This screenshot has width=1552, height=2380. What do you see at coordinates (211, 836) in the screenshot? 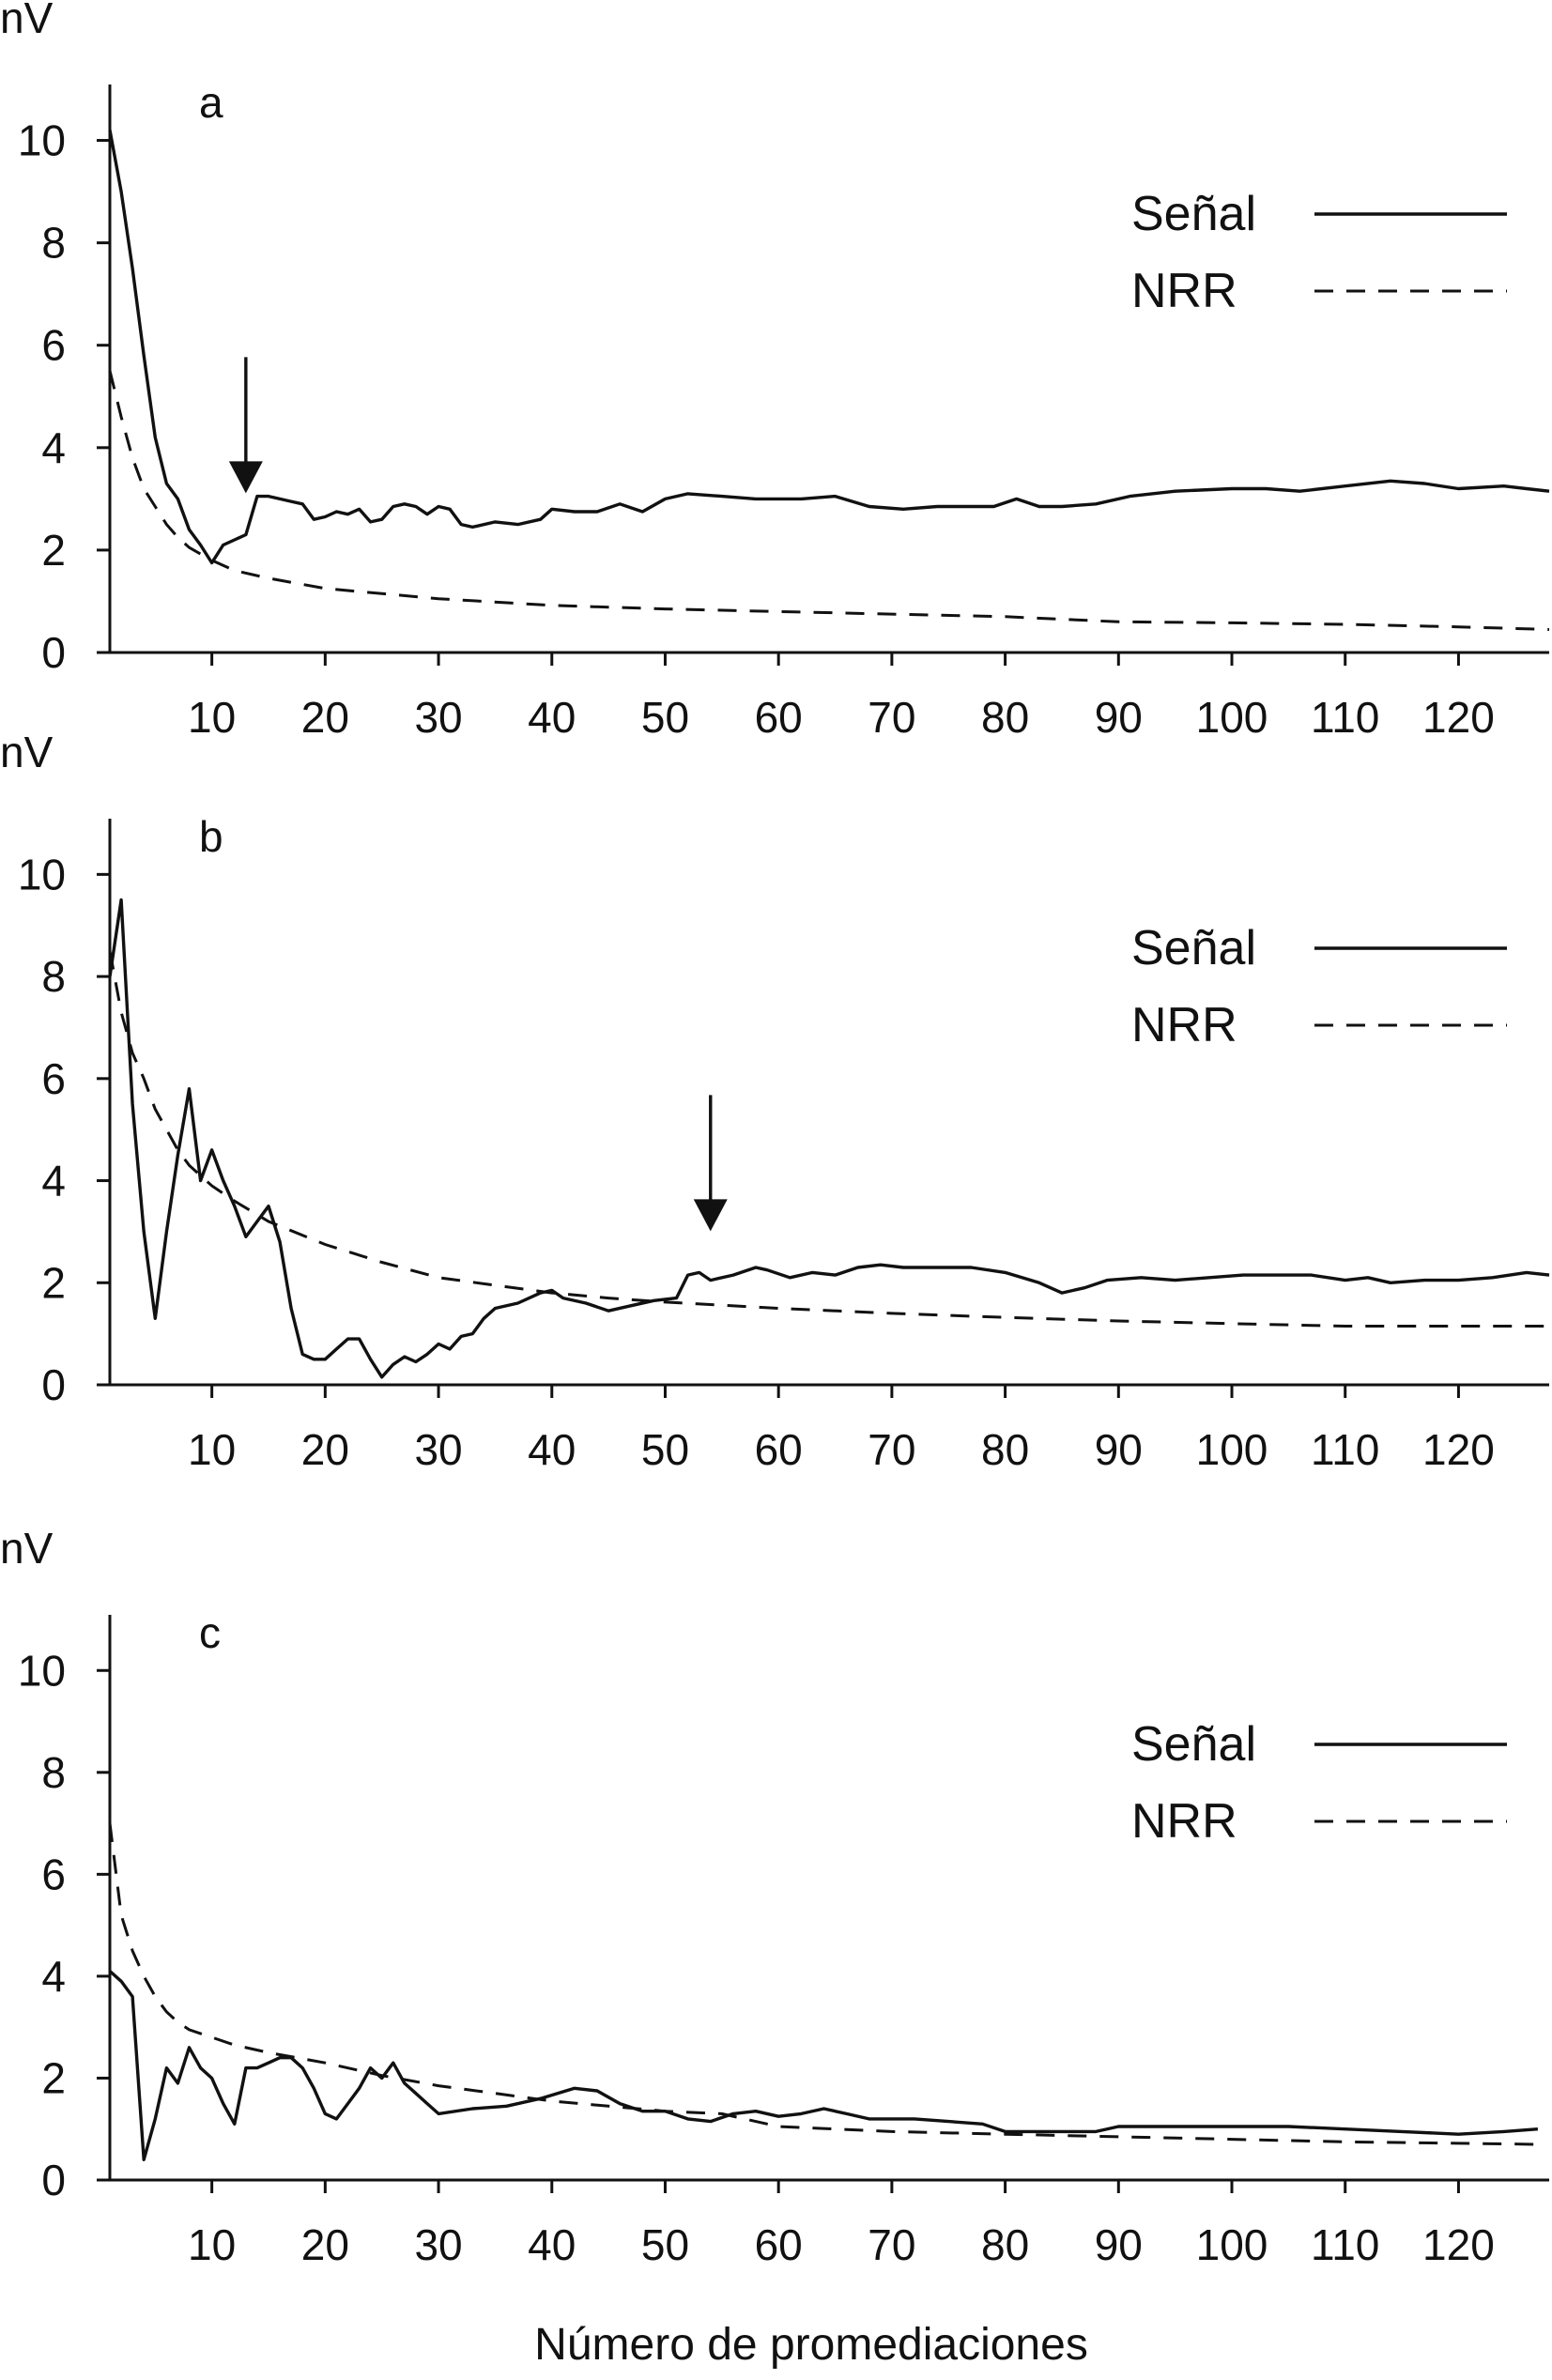
I see `panel-letter: b` at bounding box center [211, 836].